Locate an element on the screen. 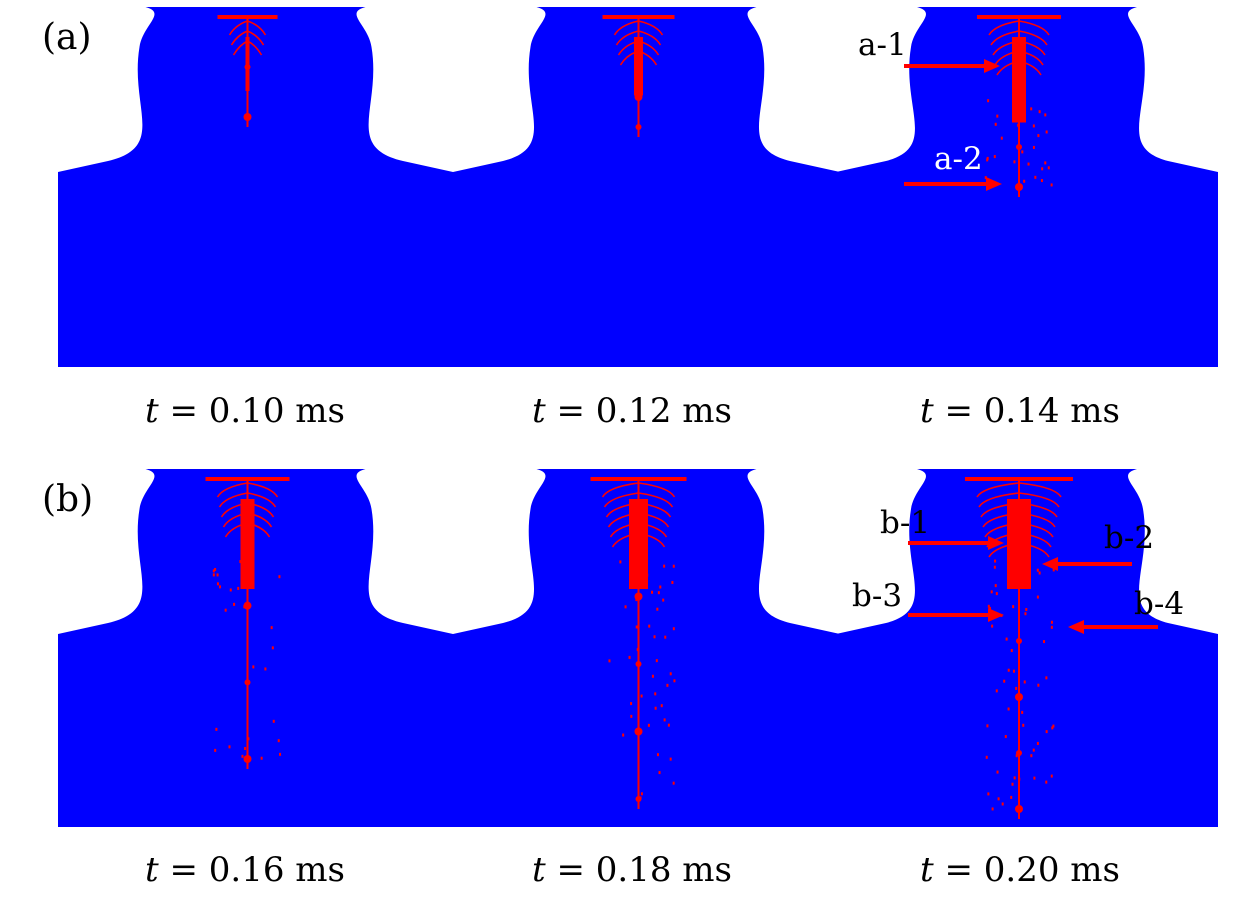 The image size is (1260, 898). time-value: 0.18 is located at coordinates (633, 870).